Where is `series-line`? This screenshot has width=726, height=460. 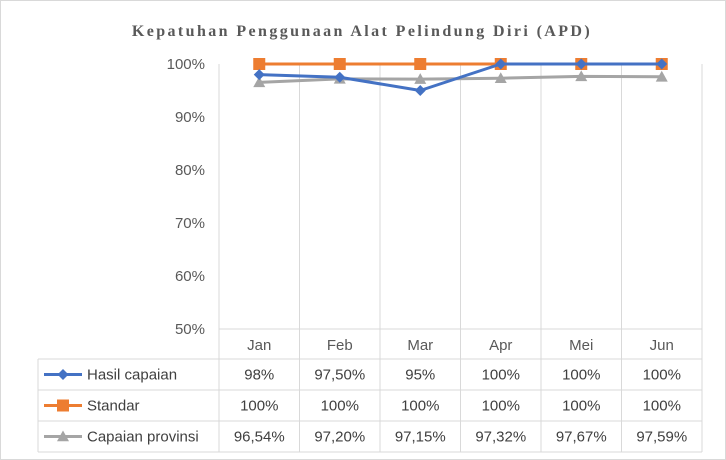 series-line is located at coordinates (460, 77).